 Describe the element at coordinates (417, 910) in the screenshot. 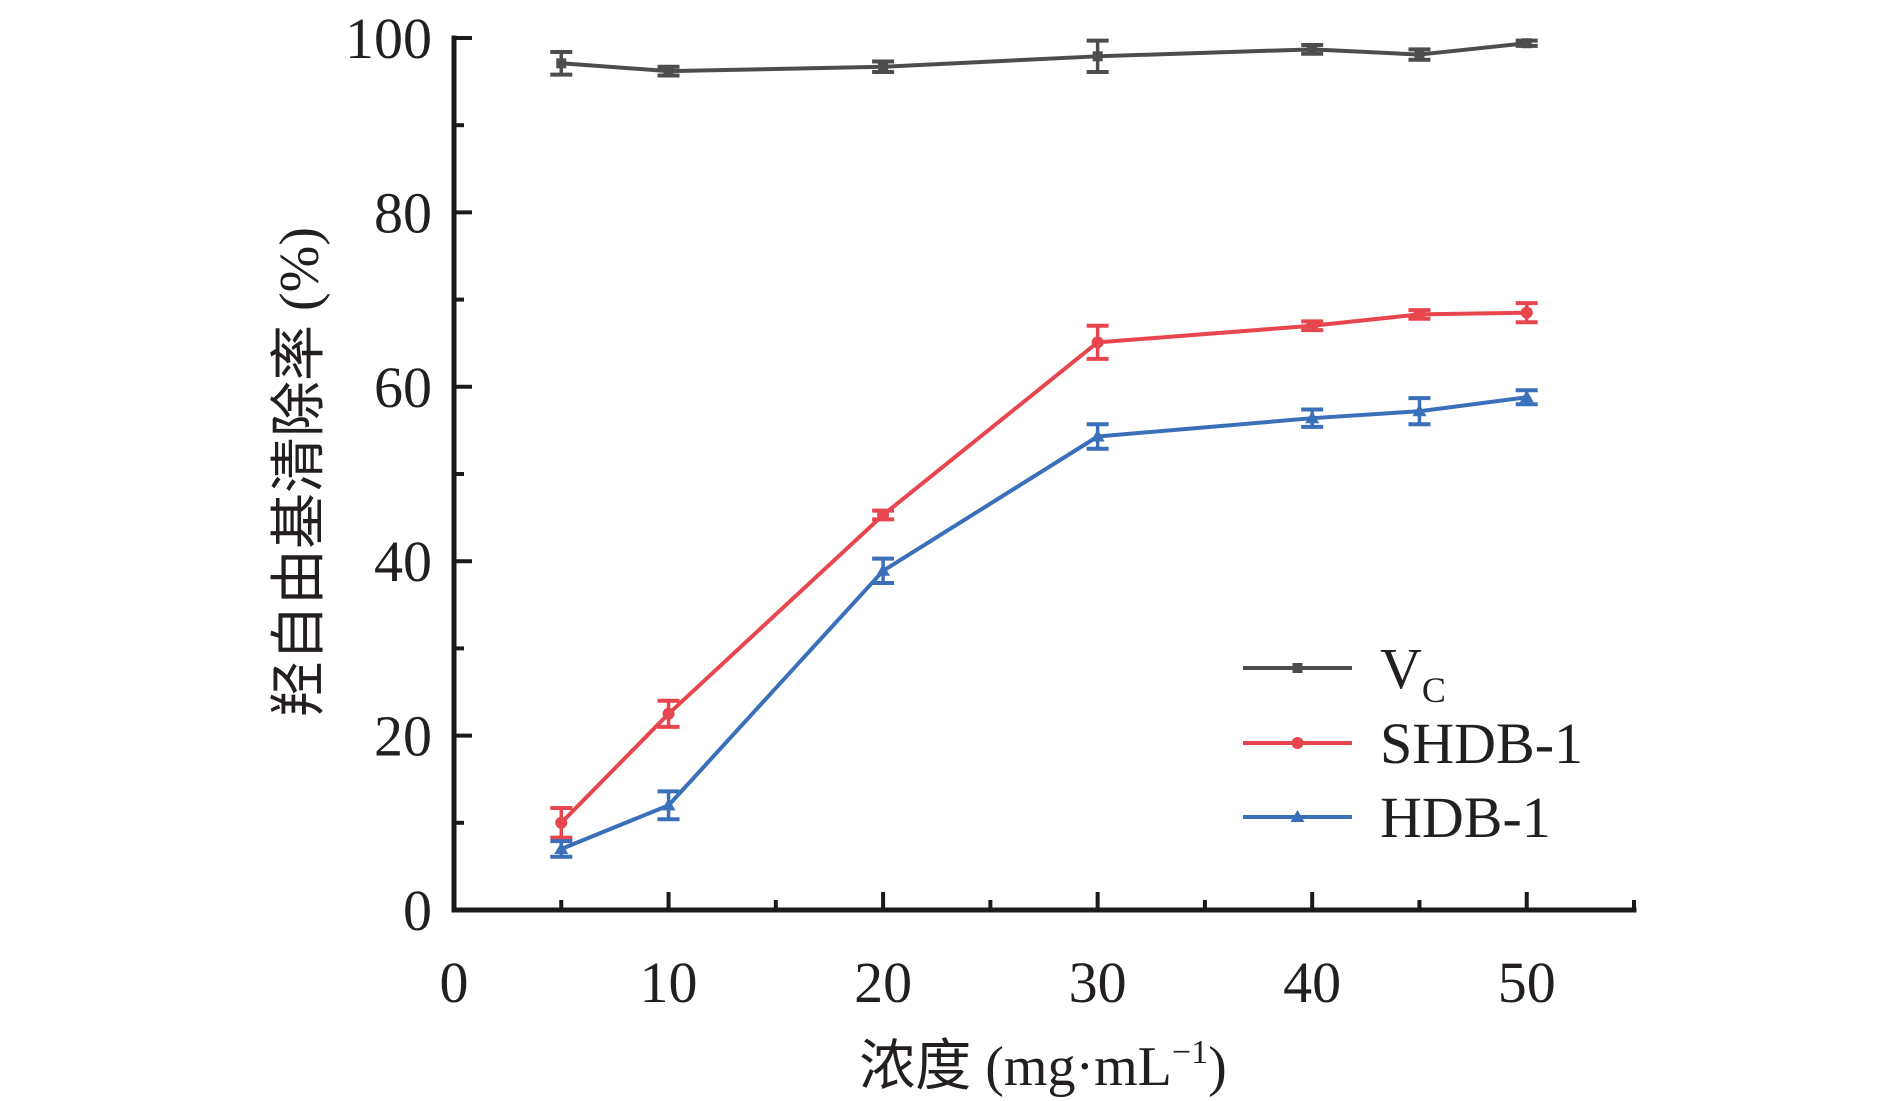

I see `y-tick-label: 0` at that location.